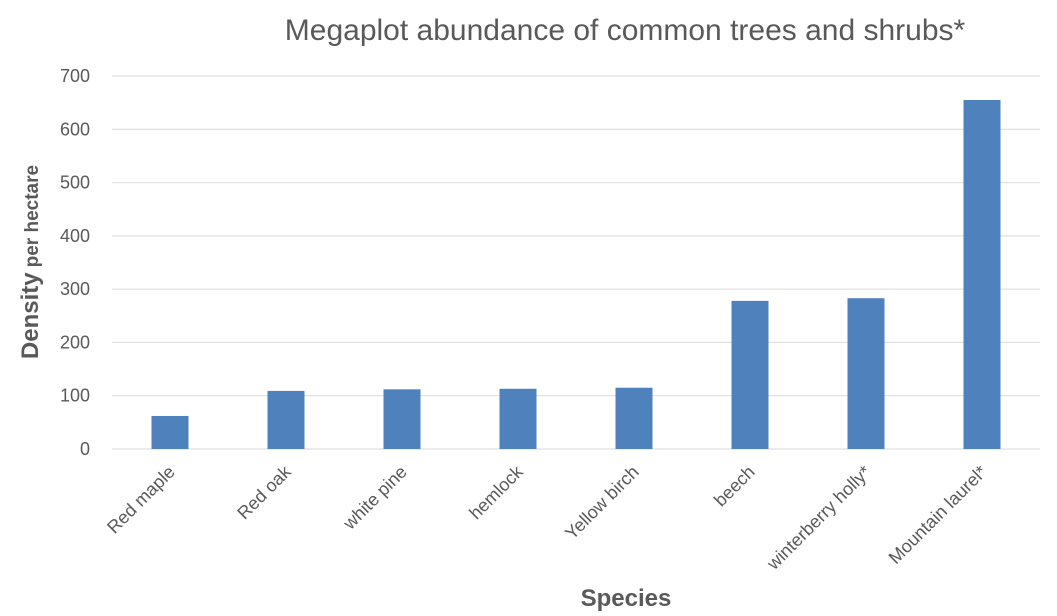 The image size is (1057, 616). I want to click on y-axis-ticks: 0 100 200 300 400 500 600 700, so click(75, 262).